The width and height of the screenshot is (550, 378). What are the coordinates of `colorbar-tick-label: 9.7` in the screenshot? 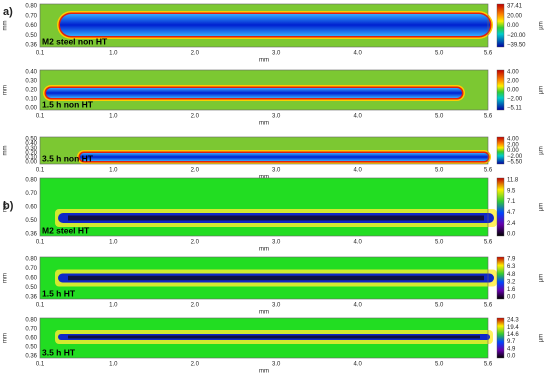 It's located at (511, 342).